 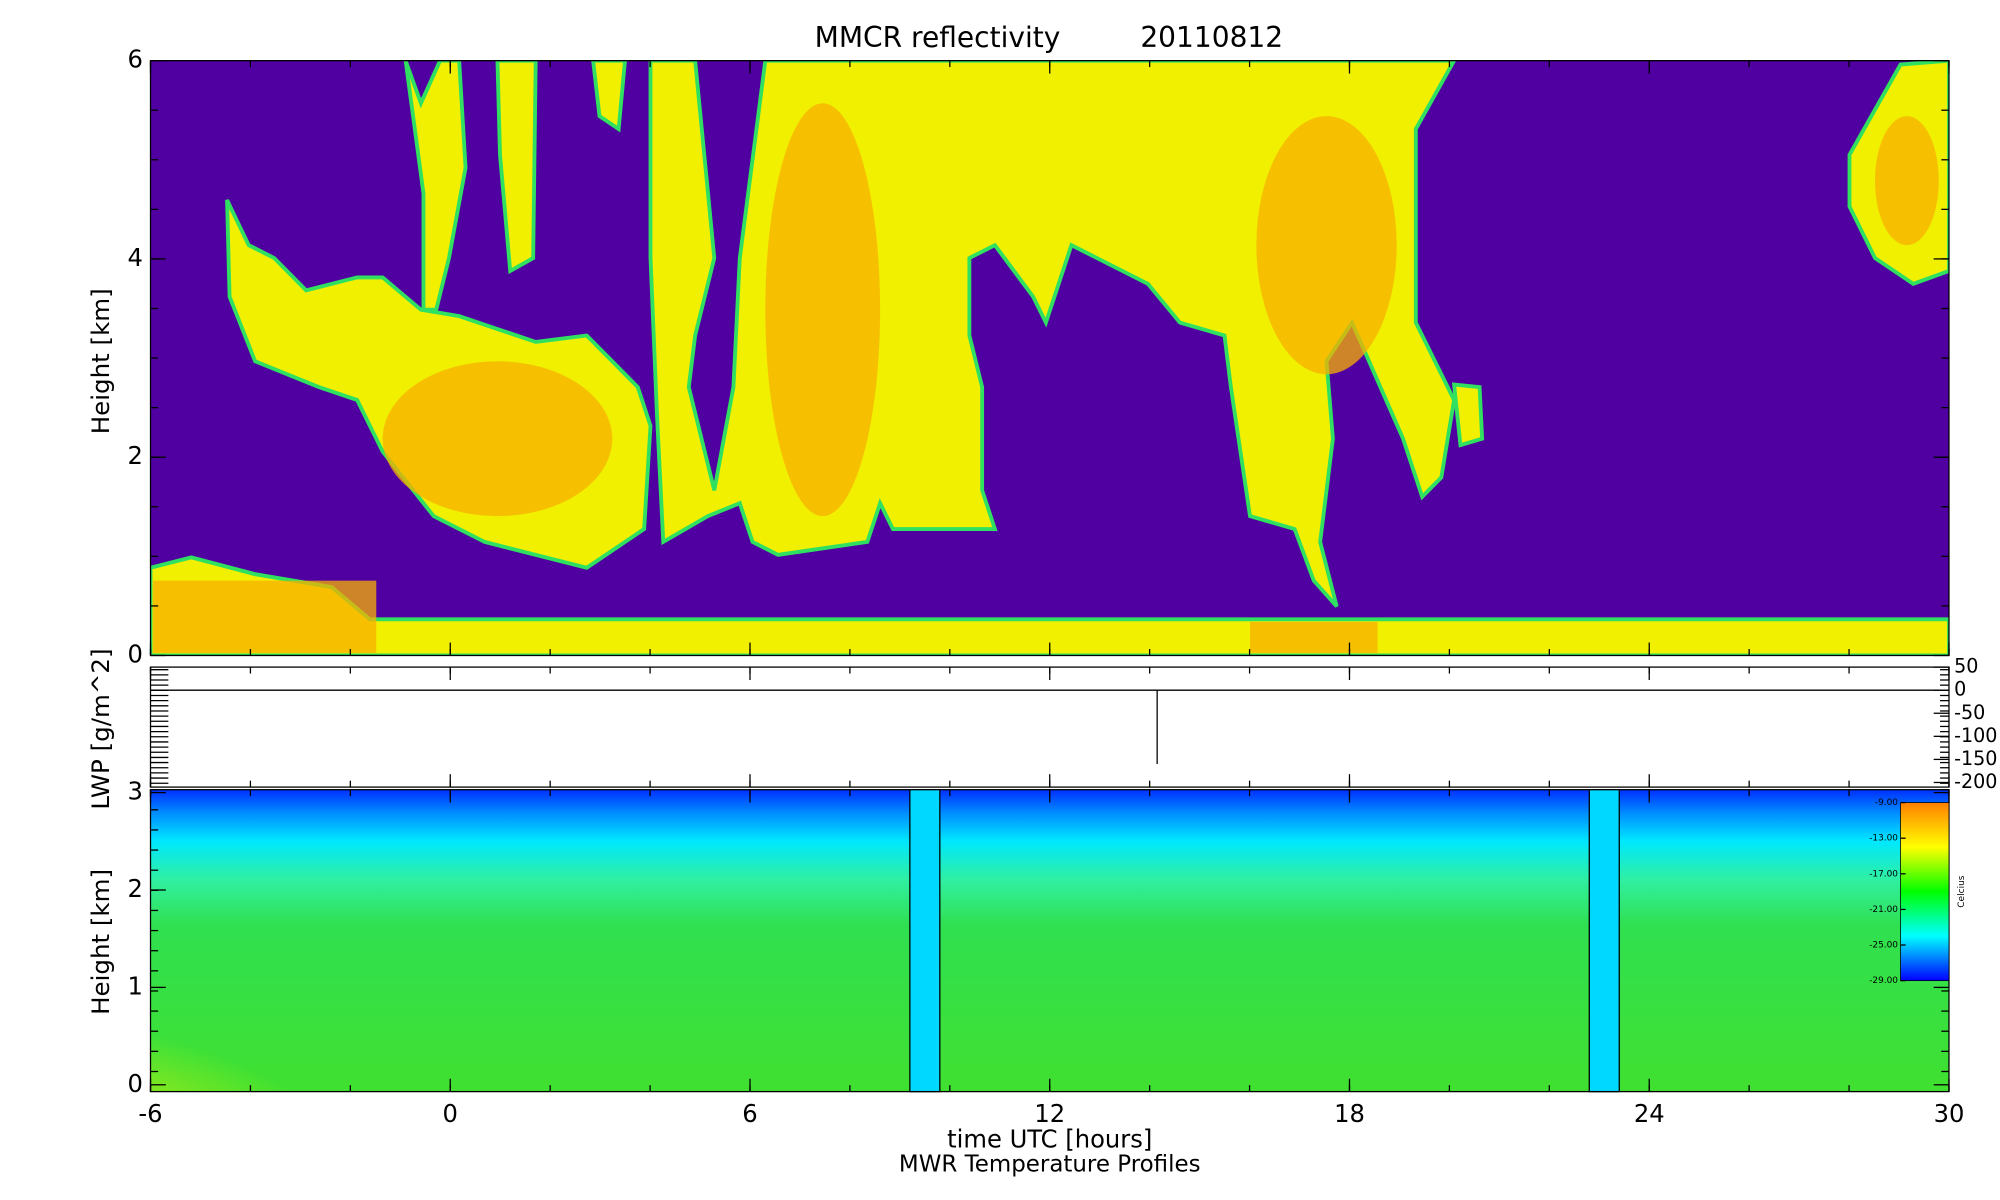 I want to click on lwp-line, so click(x=1049, y=727).